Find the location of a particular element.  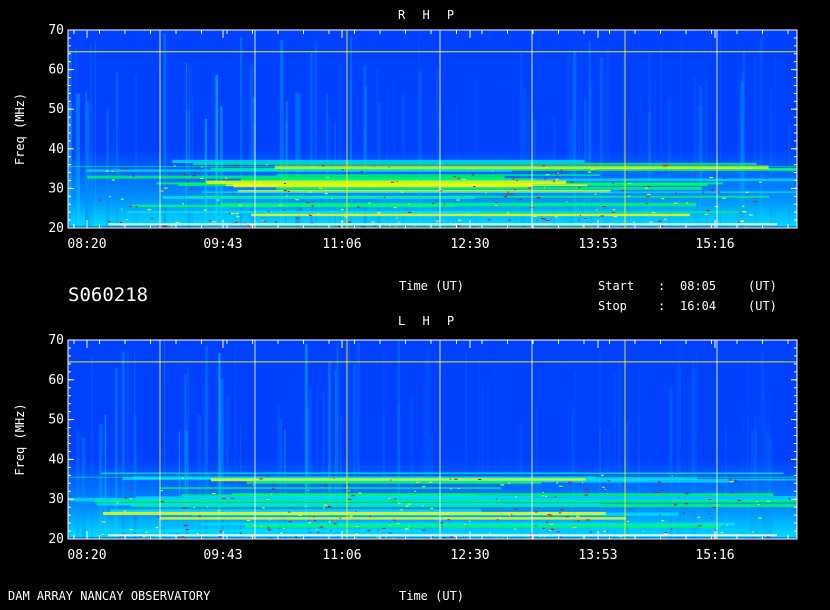

y-tick-label: 20 is located at coordinates (56, 228).